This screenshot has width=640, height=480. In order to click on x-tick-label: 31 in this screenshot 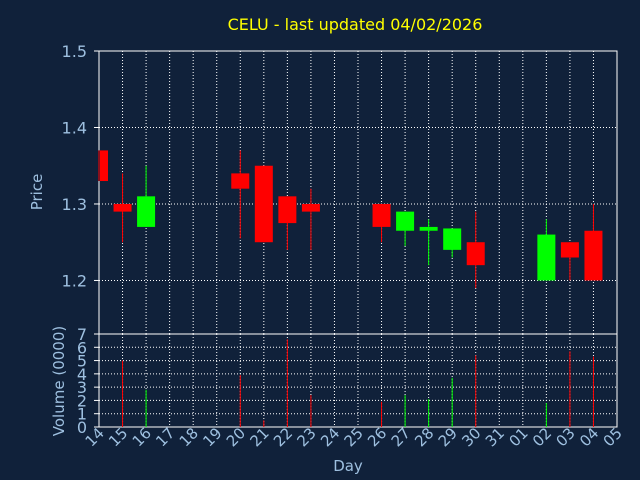, I will do `click(495, 437)`.